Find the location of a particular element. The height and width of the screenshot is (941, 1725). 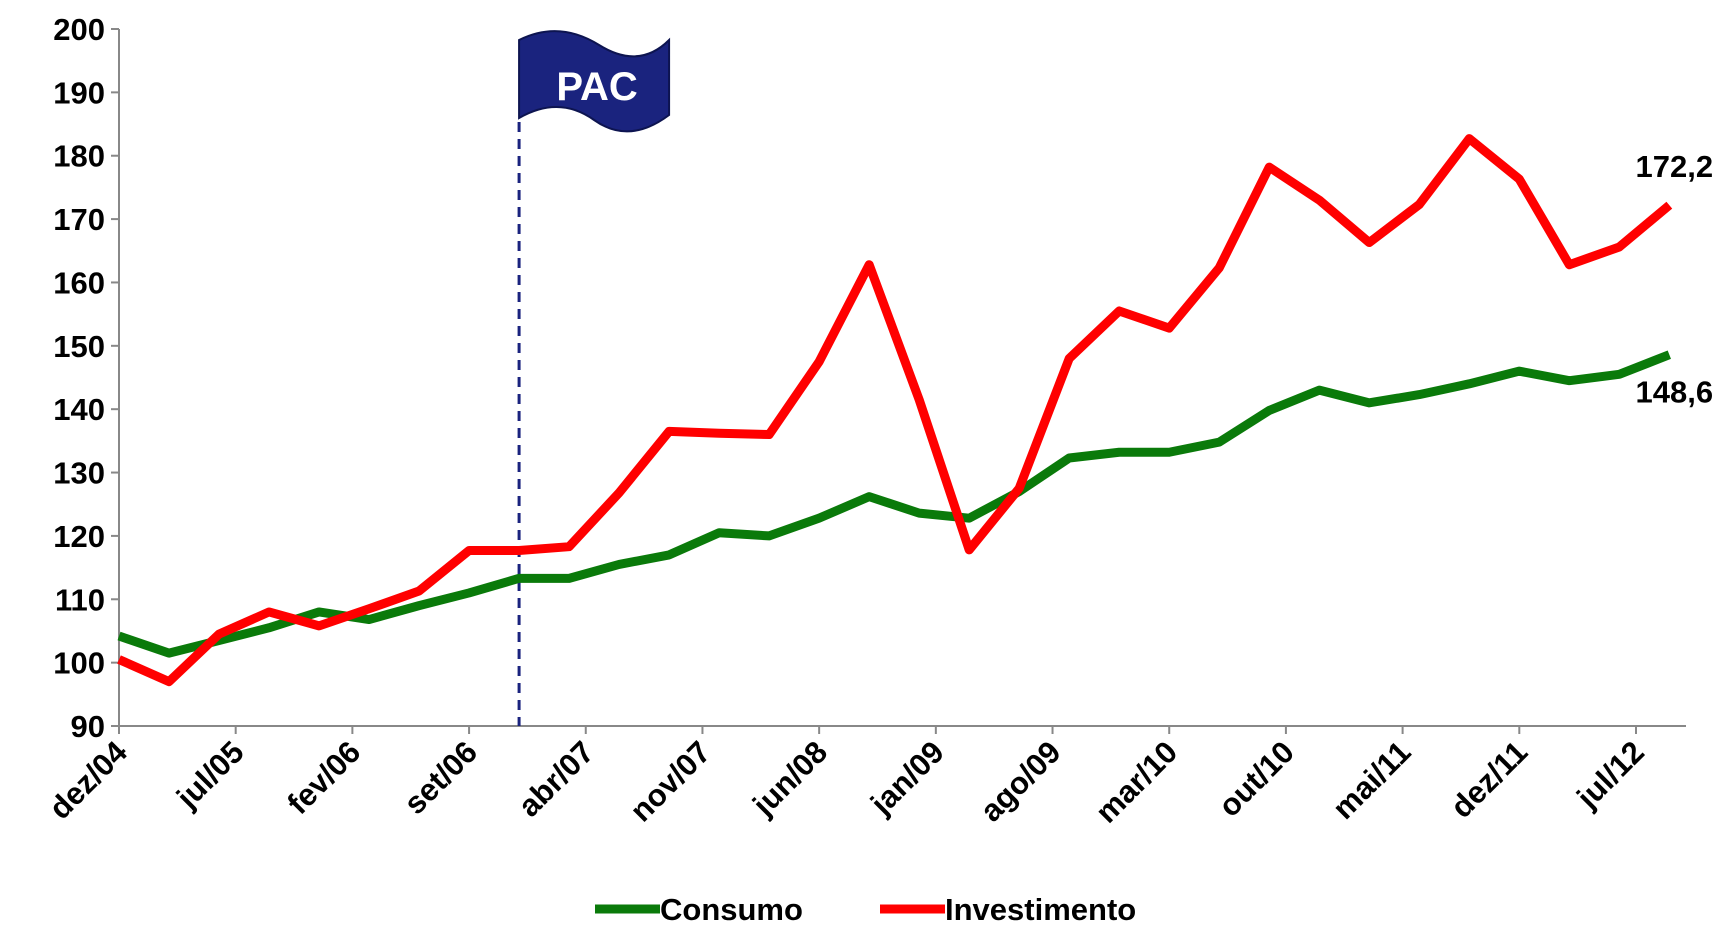

y-tick-label: 90 is located at coordinates (88, 726).